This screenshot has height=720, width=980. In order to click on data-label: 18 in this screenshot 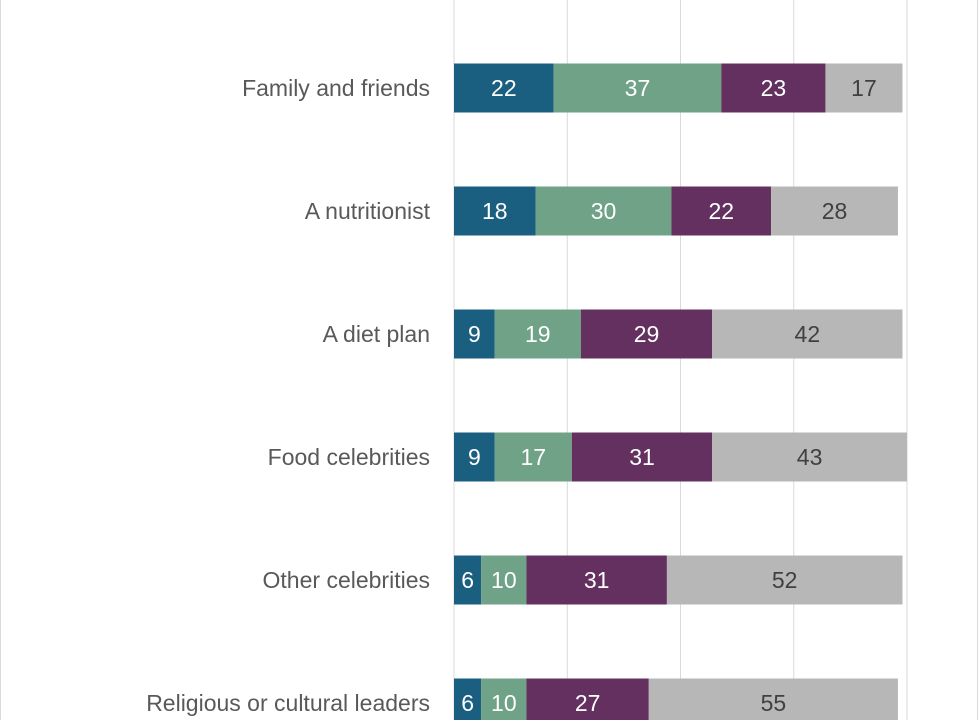, I will do `click(495, 211)`.